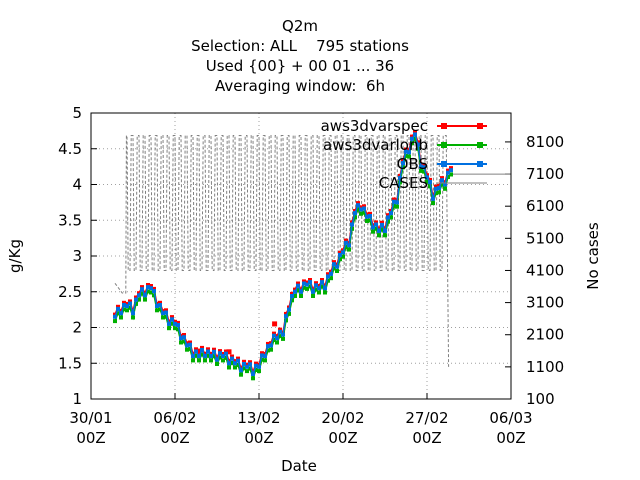 This screenshot has height=480, width=640. What do you see at coordinates (545, 206) in the screenshot?
I see `y2-tick-label: 6100` at bounding box center [545, 206].